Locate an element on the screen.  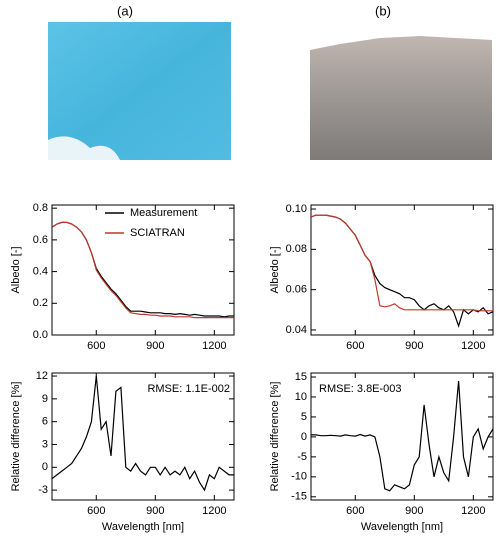
y-tick-label: -10 is located at coordinates (299, 477).